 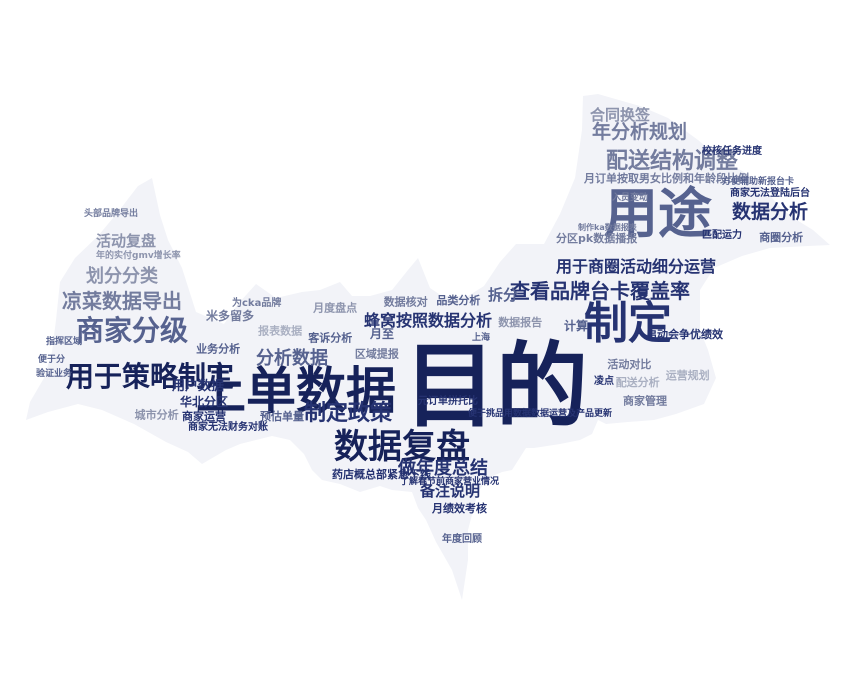 What do you see at coordinates (228, 426) in the screenshot?
I see `cloud-word: 商家无法财务对账` at bounding box center [228, 426].